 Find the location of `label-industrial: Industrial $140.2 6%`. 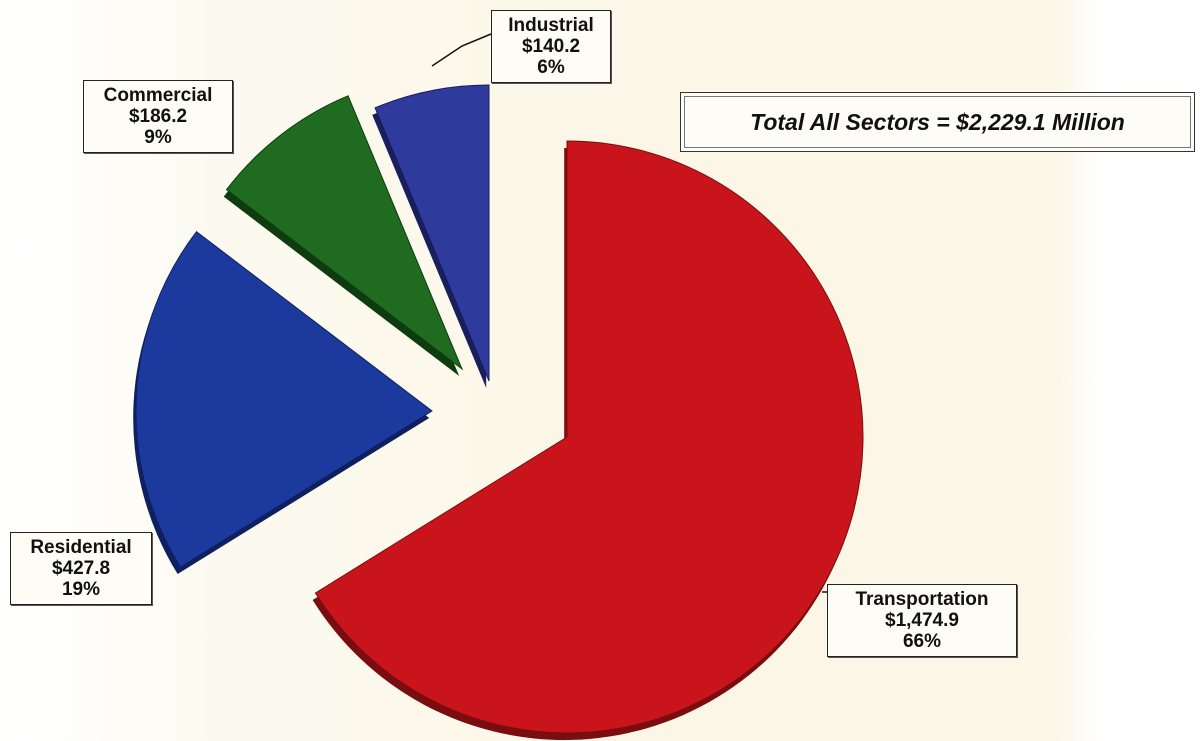

label-industrial: Industrial $140.2 6% is located at coordinates (551, 46).